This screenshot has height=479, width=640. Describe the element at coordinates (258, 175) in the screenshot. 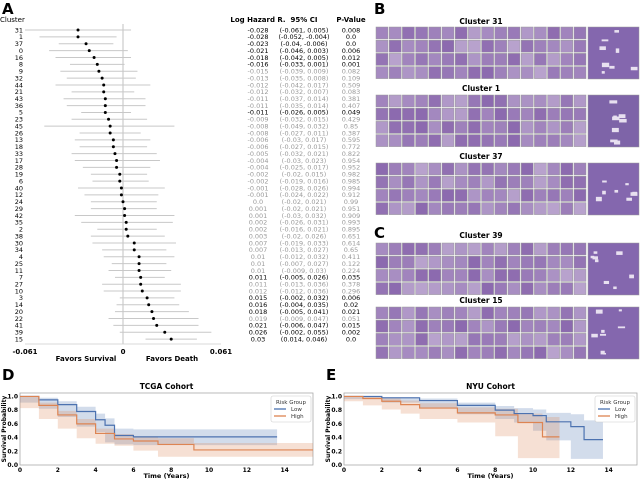

I see `lhr-value: -0.002` at that location.